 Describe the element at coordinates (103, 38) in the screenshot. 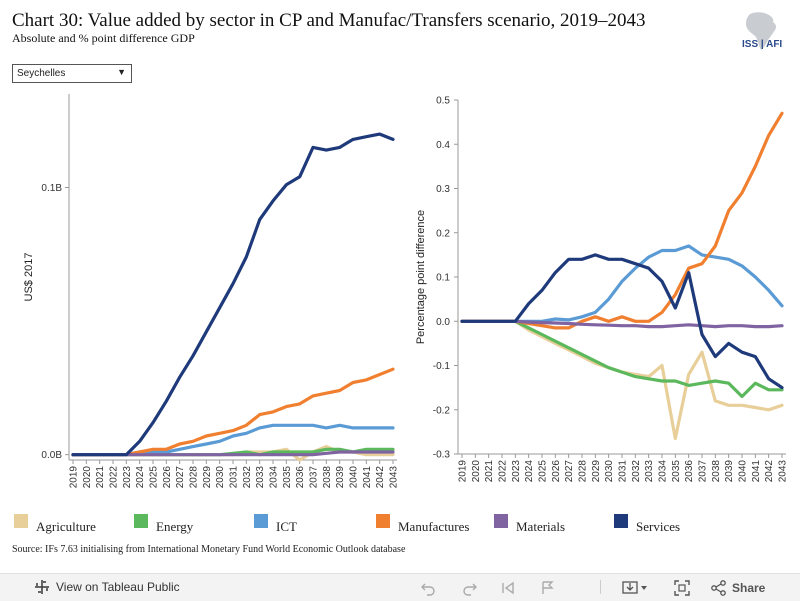

I see `chart-subtitle: Absolute and % point difference GDP` at that location.